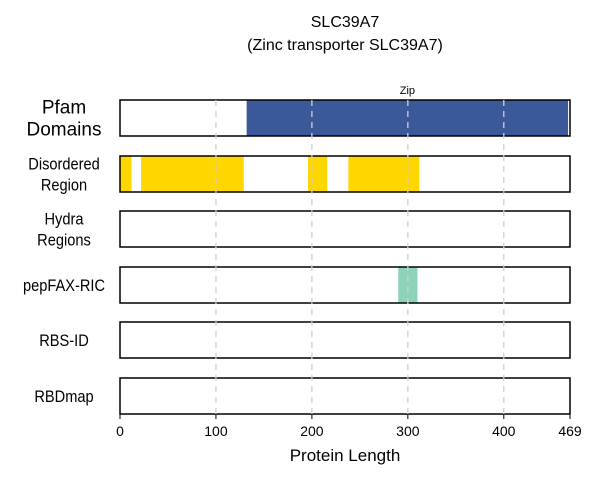 The height and width of the screenshot is (480, 600). I want to click on x-axis-title: Protein Length, so click(345, 455).